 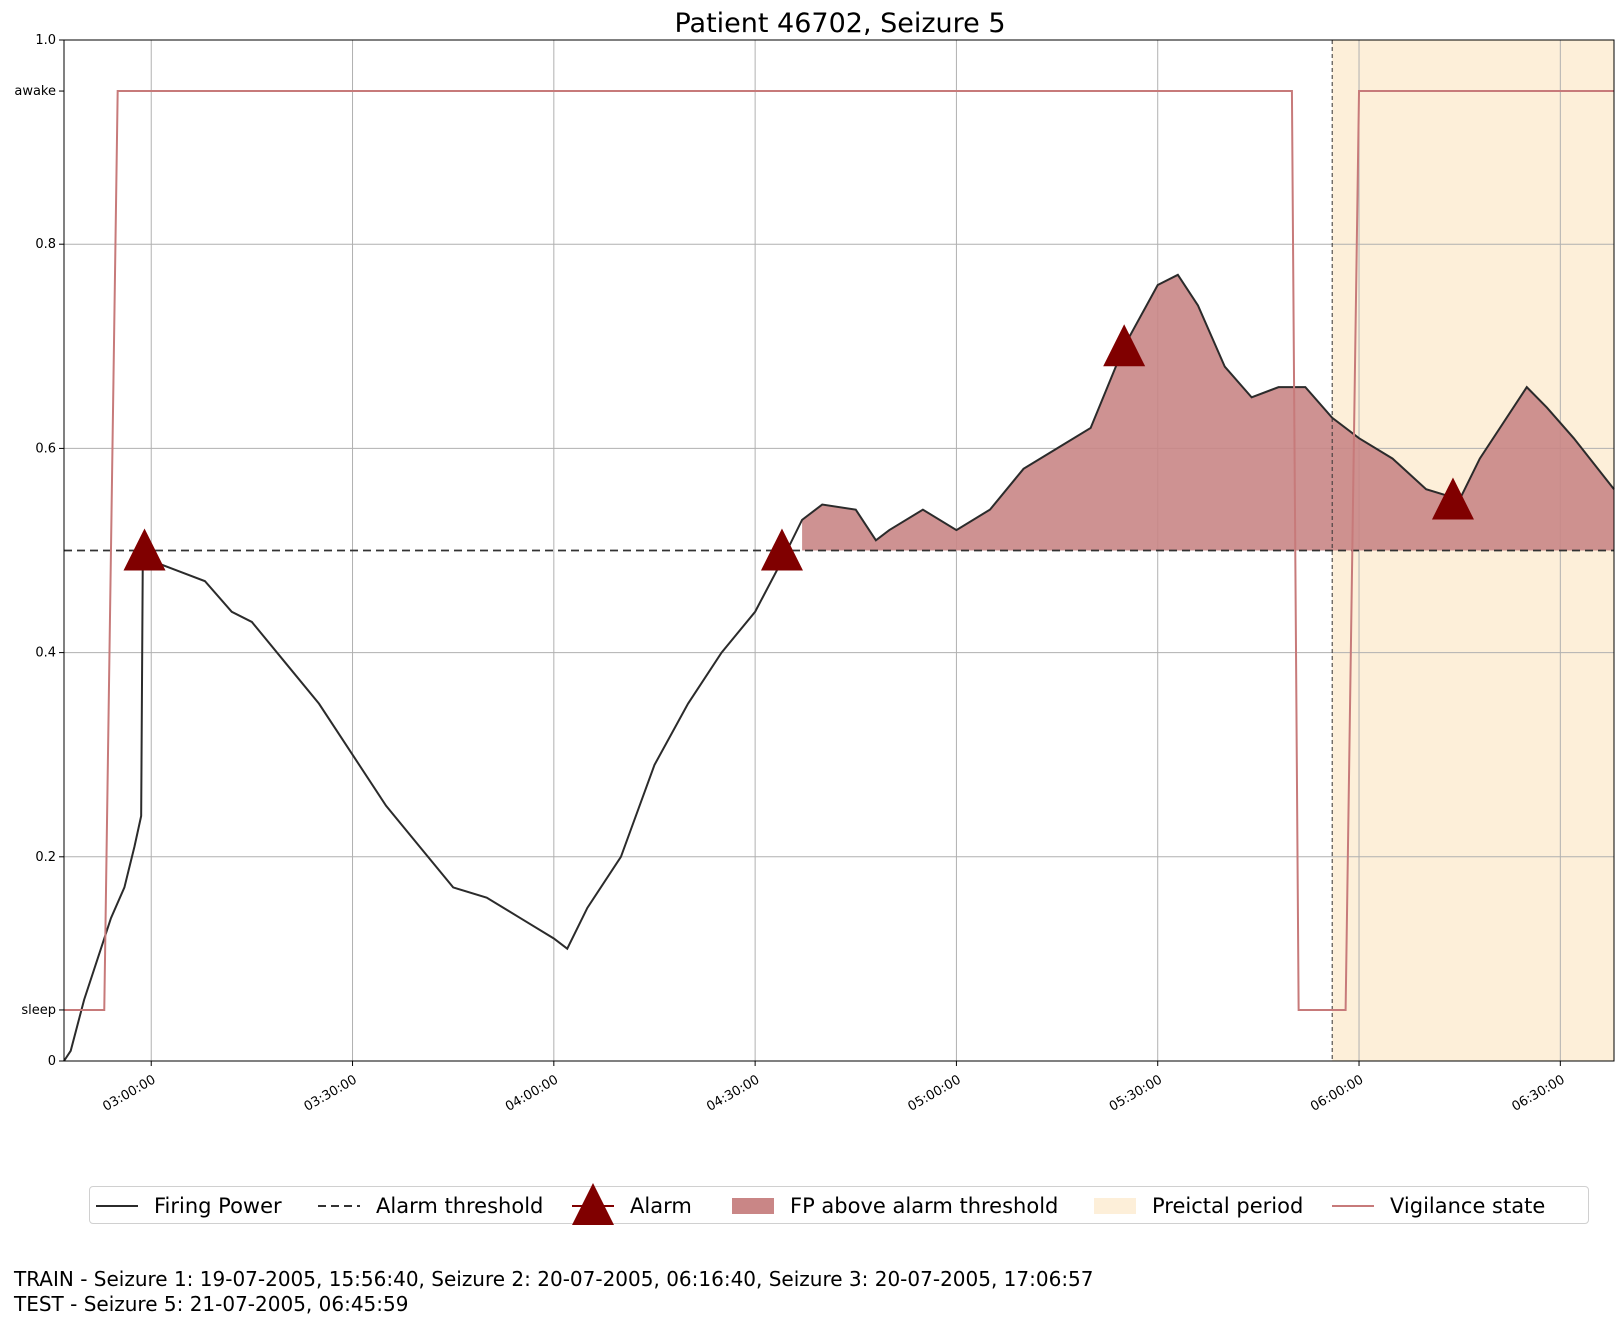 What do you see at coordinates (218, 1206) in the screenshot?
I see `legend-label-firing-power: Firing Power` at bounding box center [218, 1206].